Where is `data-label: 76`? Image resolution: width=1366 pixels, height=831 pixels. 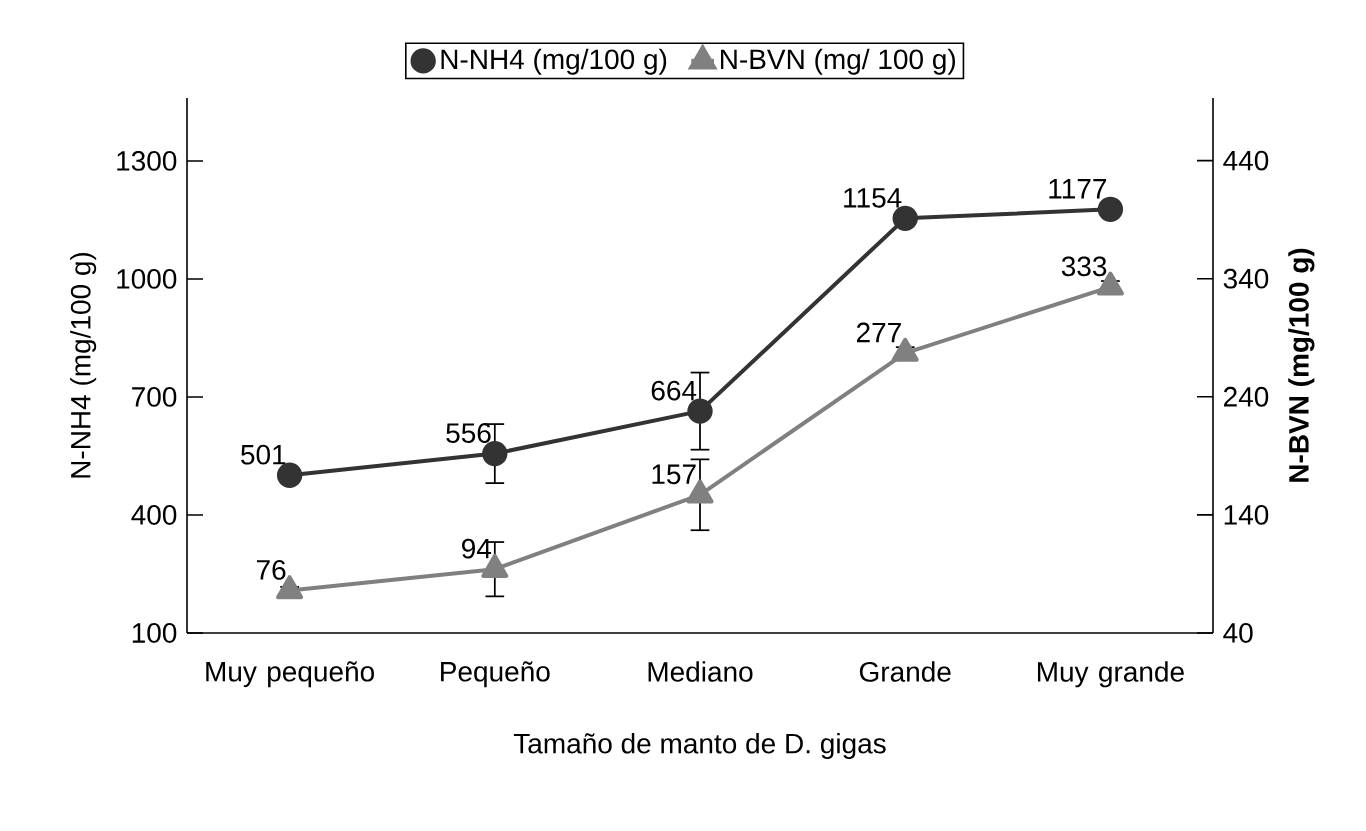
data-label: 76 is located at coordinates (271, 569).